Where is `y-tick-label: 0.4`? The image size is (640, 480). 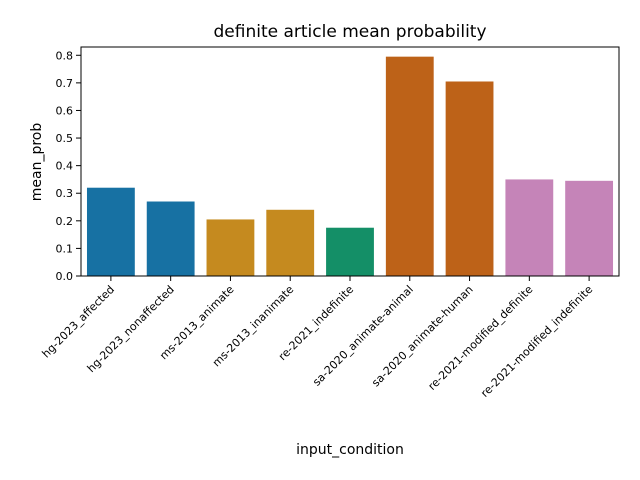
y-tick-label: 0.4 is located at coordinates (65, 166).